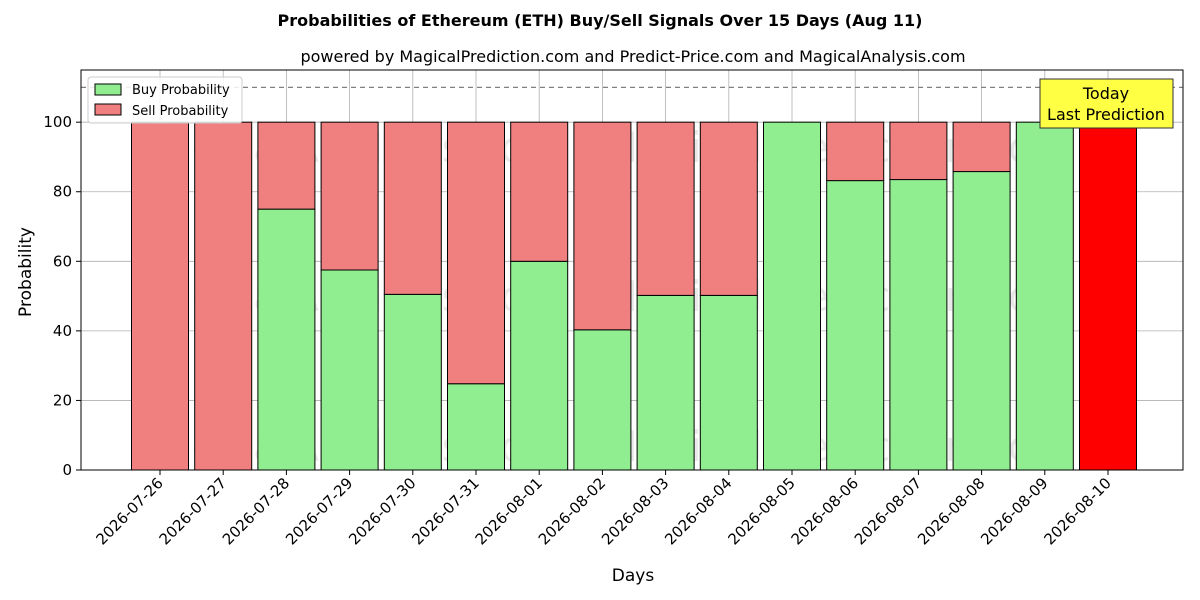 The height and width of the screenshot is (600, 1200). I want to click on y-tick-label: 20, so click(62, 400).